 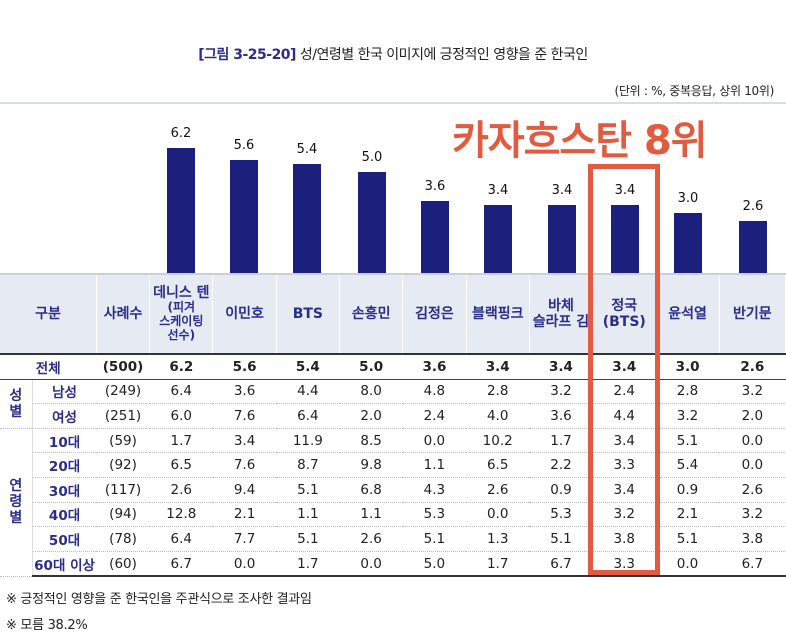 What do you see at coordinates (16, 502) in the screenshot?
I see `row-group-char: 령` at bounding box center [16, 502].